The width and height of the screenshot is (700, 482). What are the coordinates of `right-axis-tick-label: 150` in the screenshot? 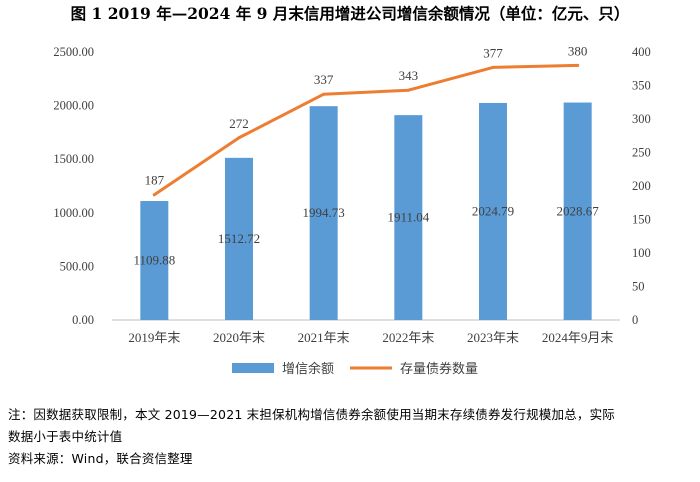 It's located at (641, 220).